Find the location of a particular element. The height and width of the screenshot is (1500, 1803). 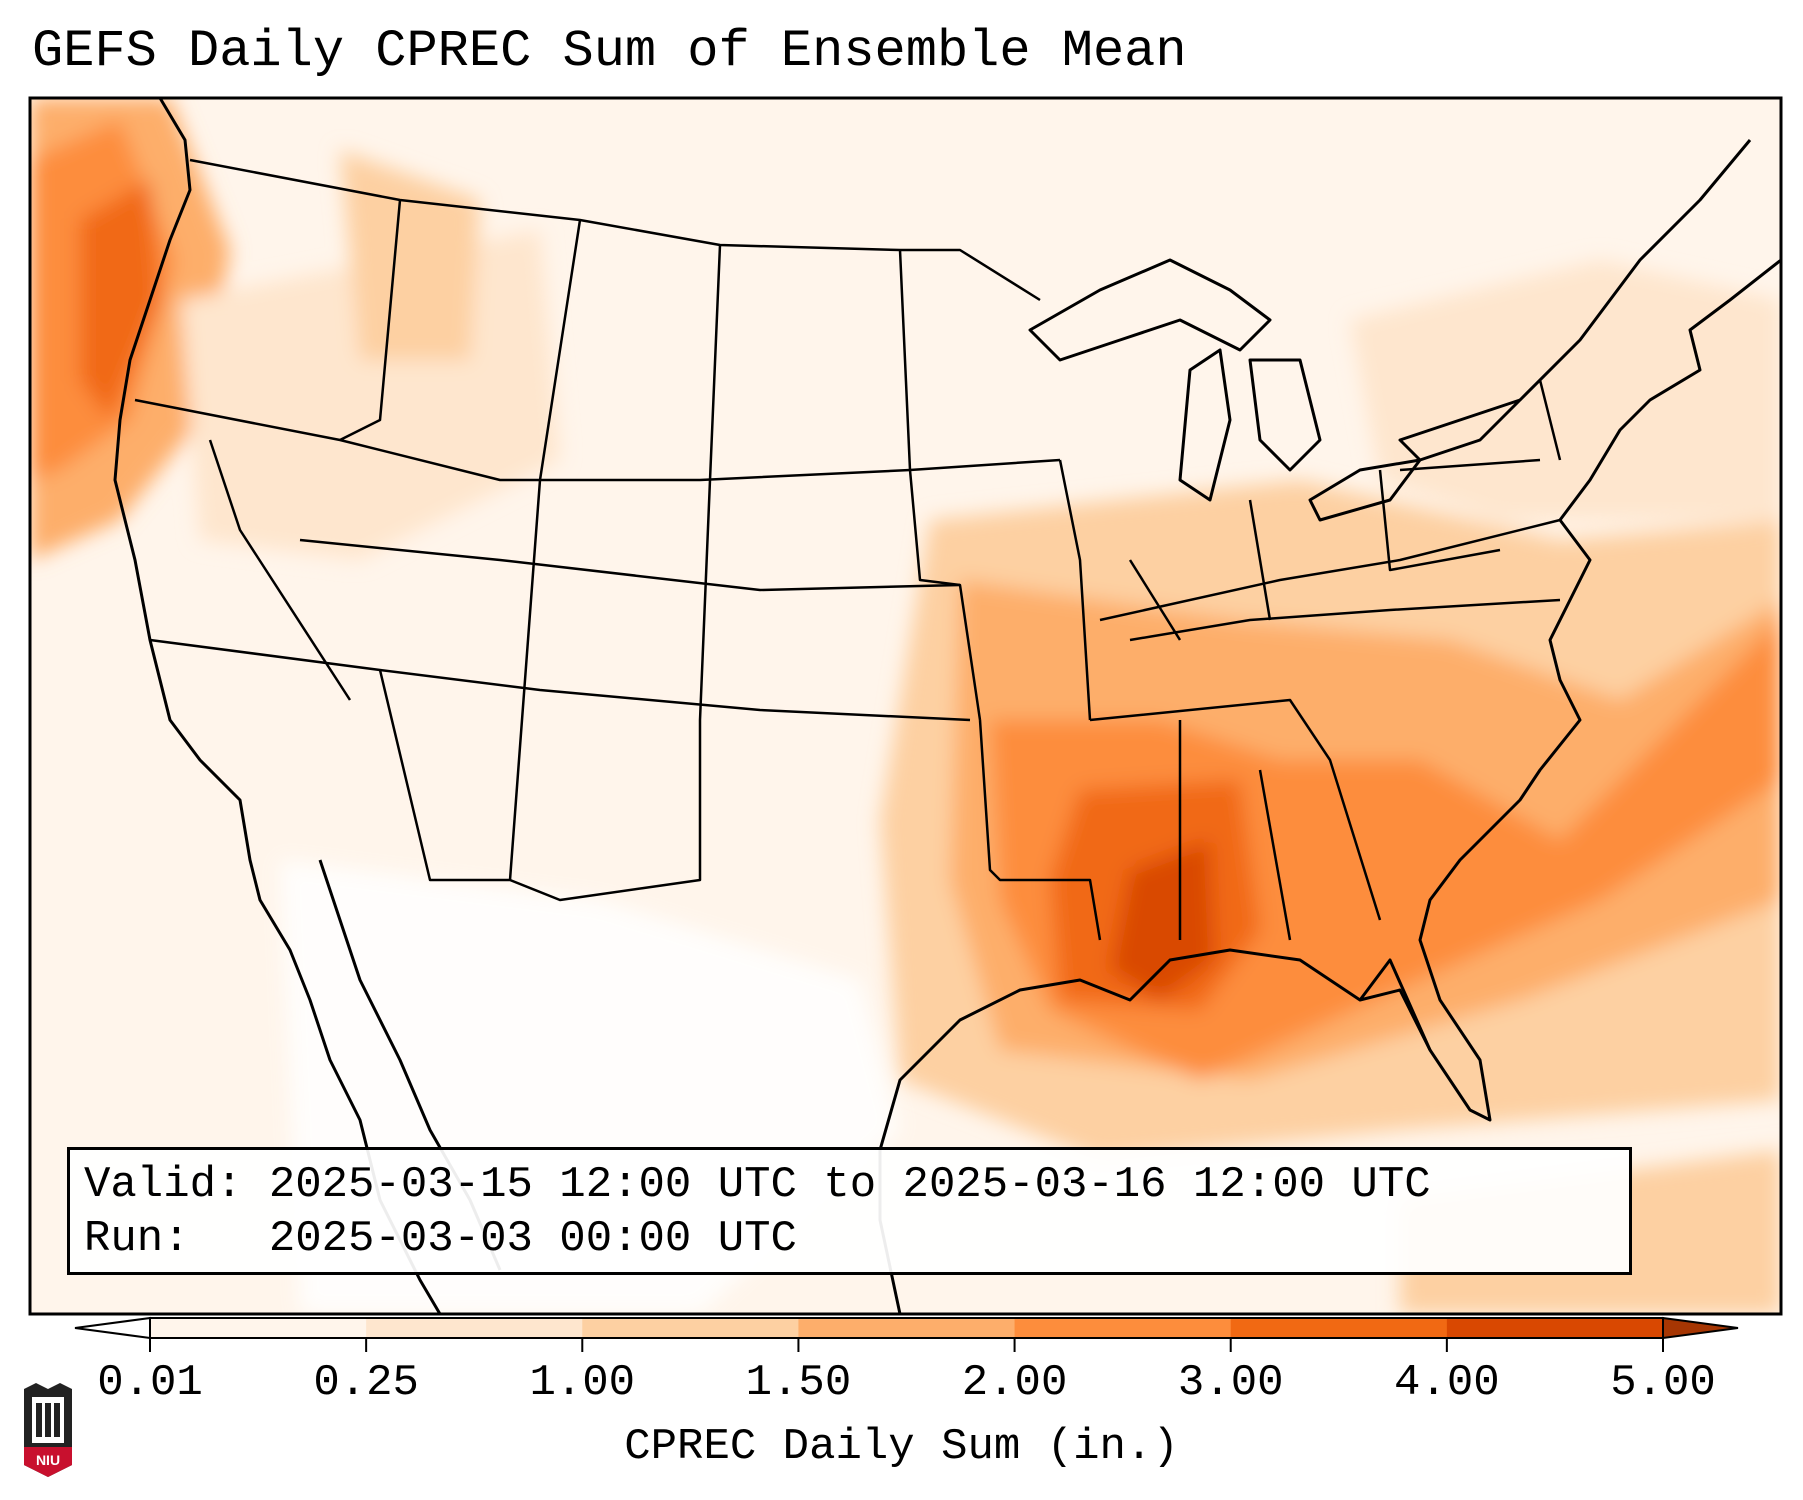

run-label: Run: is located at coordinates (137, 1239).